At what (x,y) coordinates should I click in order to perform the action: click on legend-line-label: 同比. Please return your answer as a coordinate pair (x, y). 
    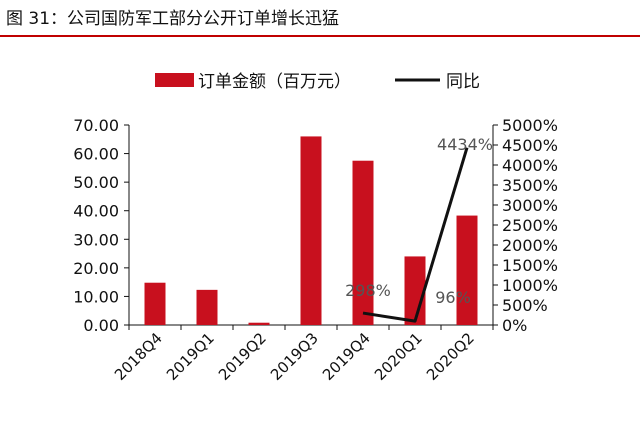
    Looking at the image, I should click on (463, 82).